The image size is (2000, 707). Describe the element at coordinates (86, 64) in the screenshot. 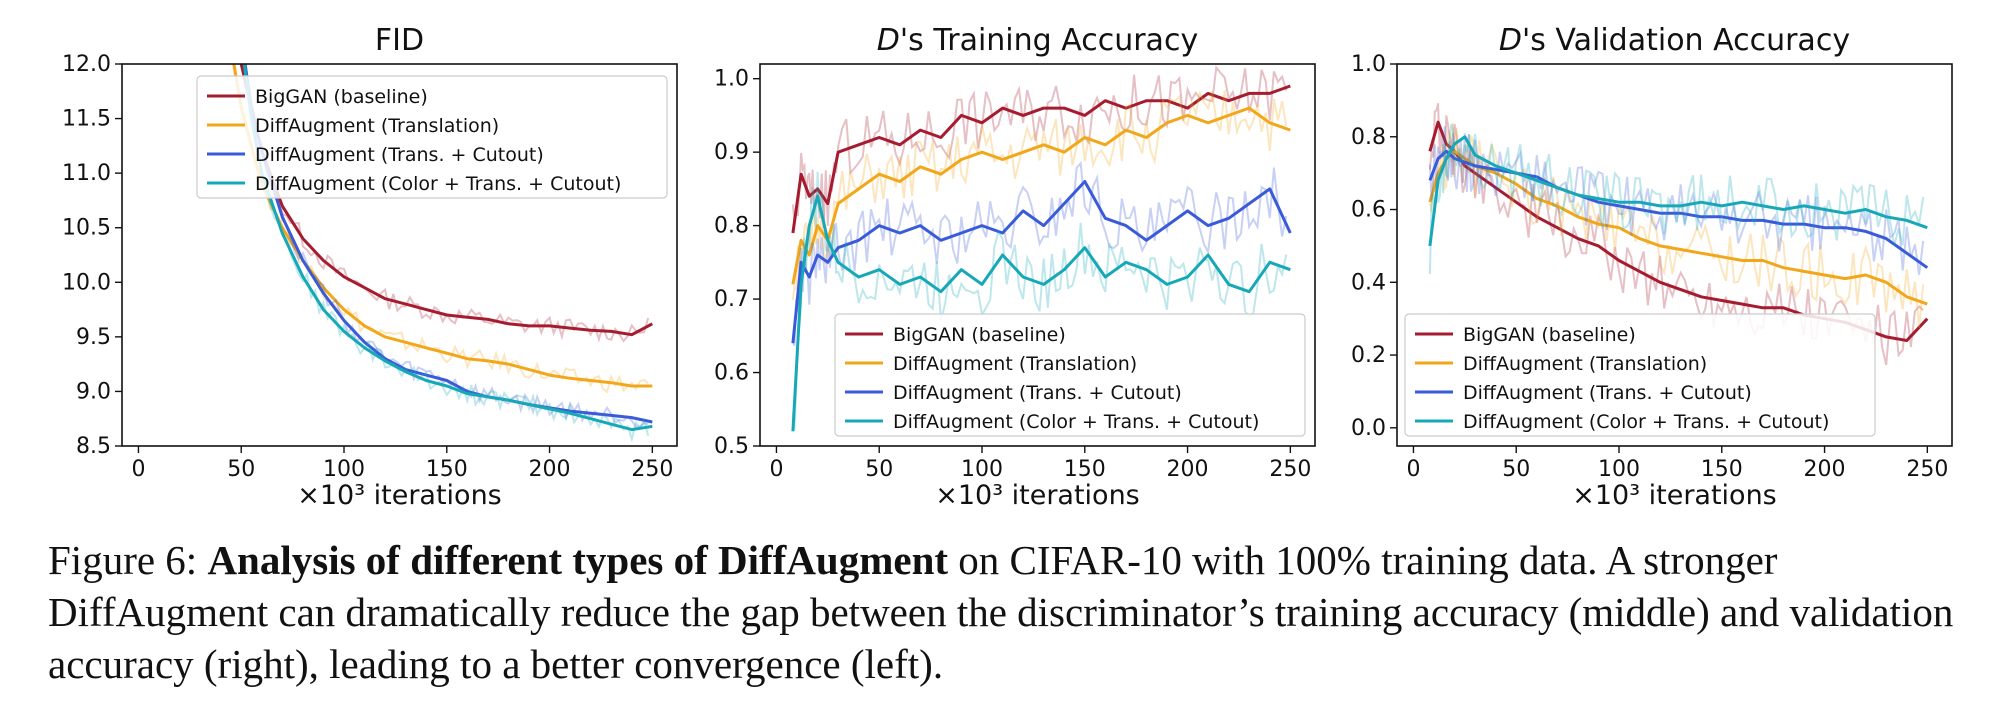

I see `y-tick-label: 12.0` at that location.